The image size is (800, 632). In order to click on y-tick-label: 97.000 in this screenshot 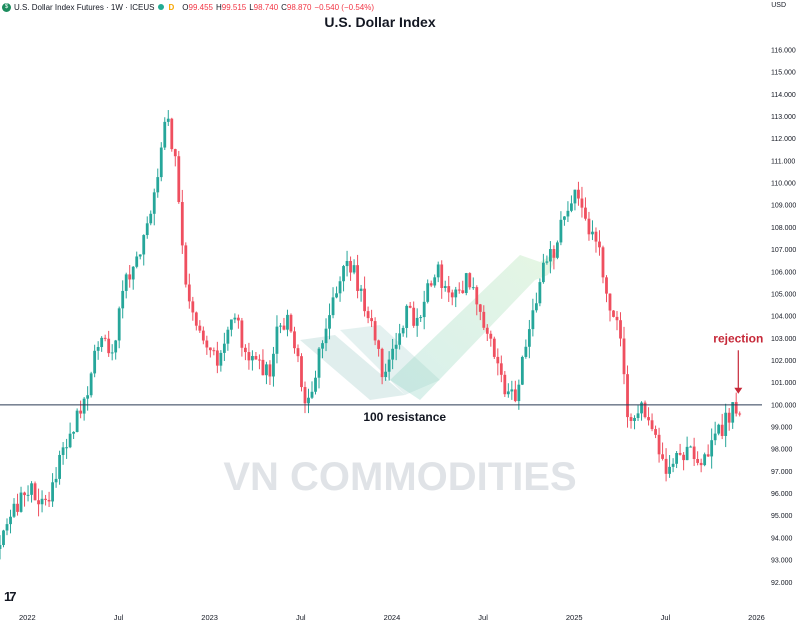, I will do `click(782, 472)`.